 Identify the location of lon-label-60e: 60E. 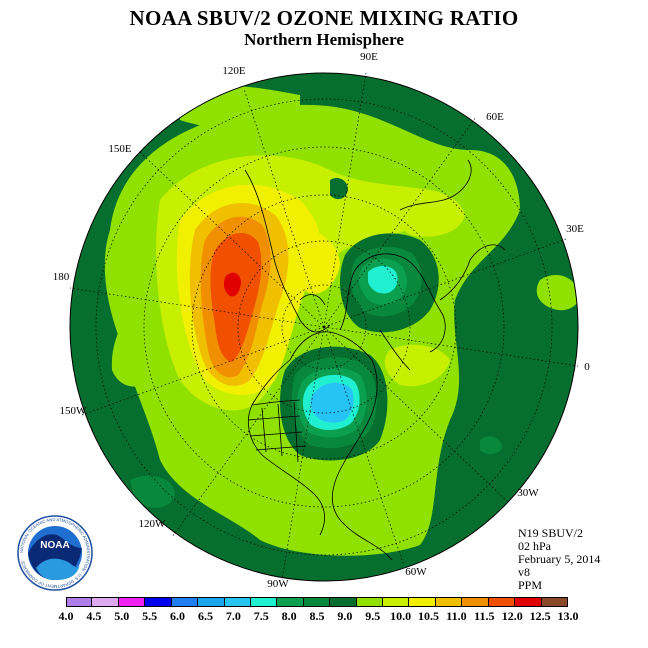
(495, 117).